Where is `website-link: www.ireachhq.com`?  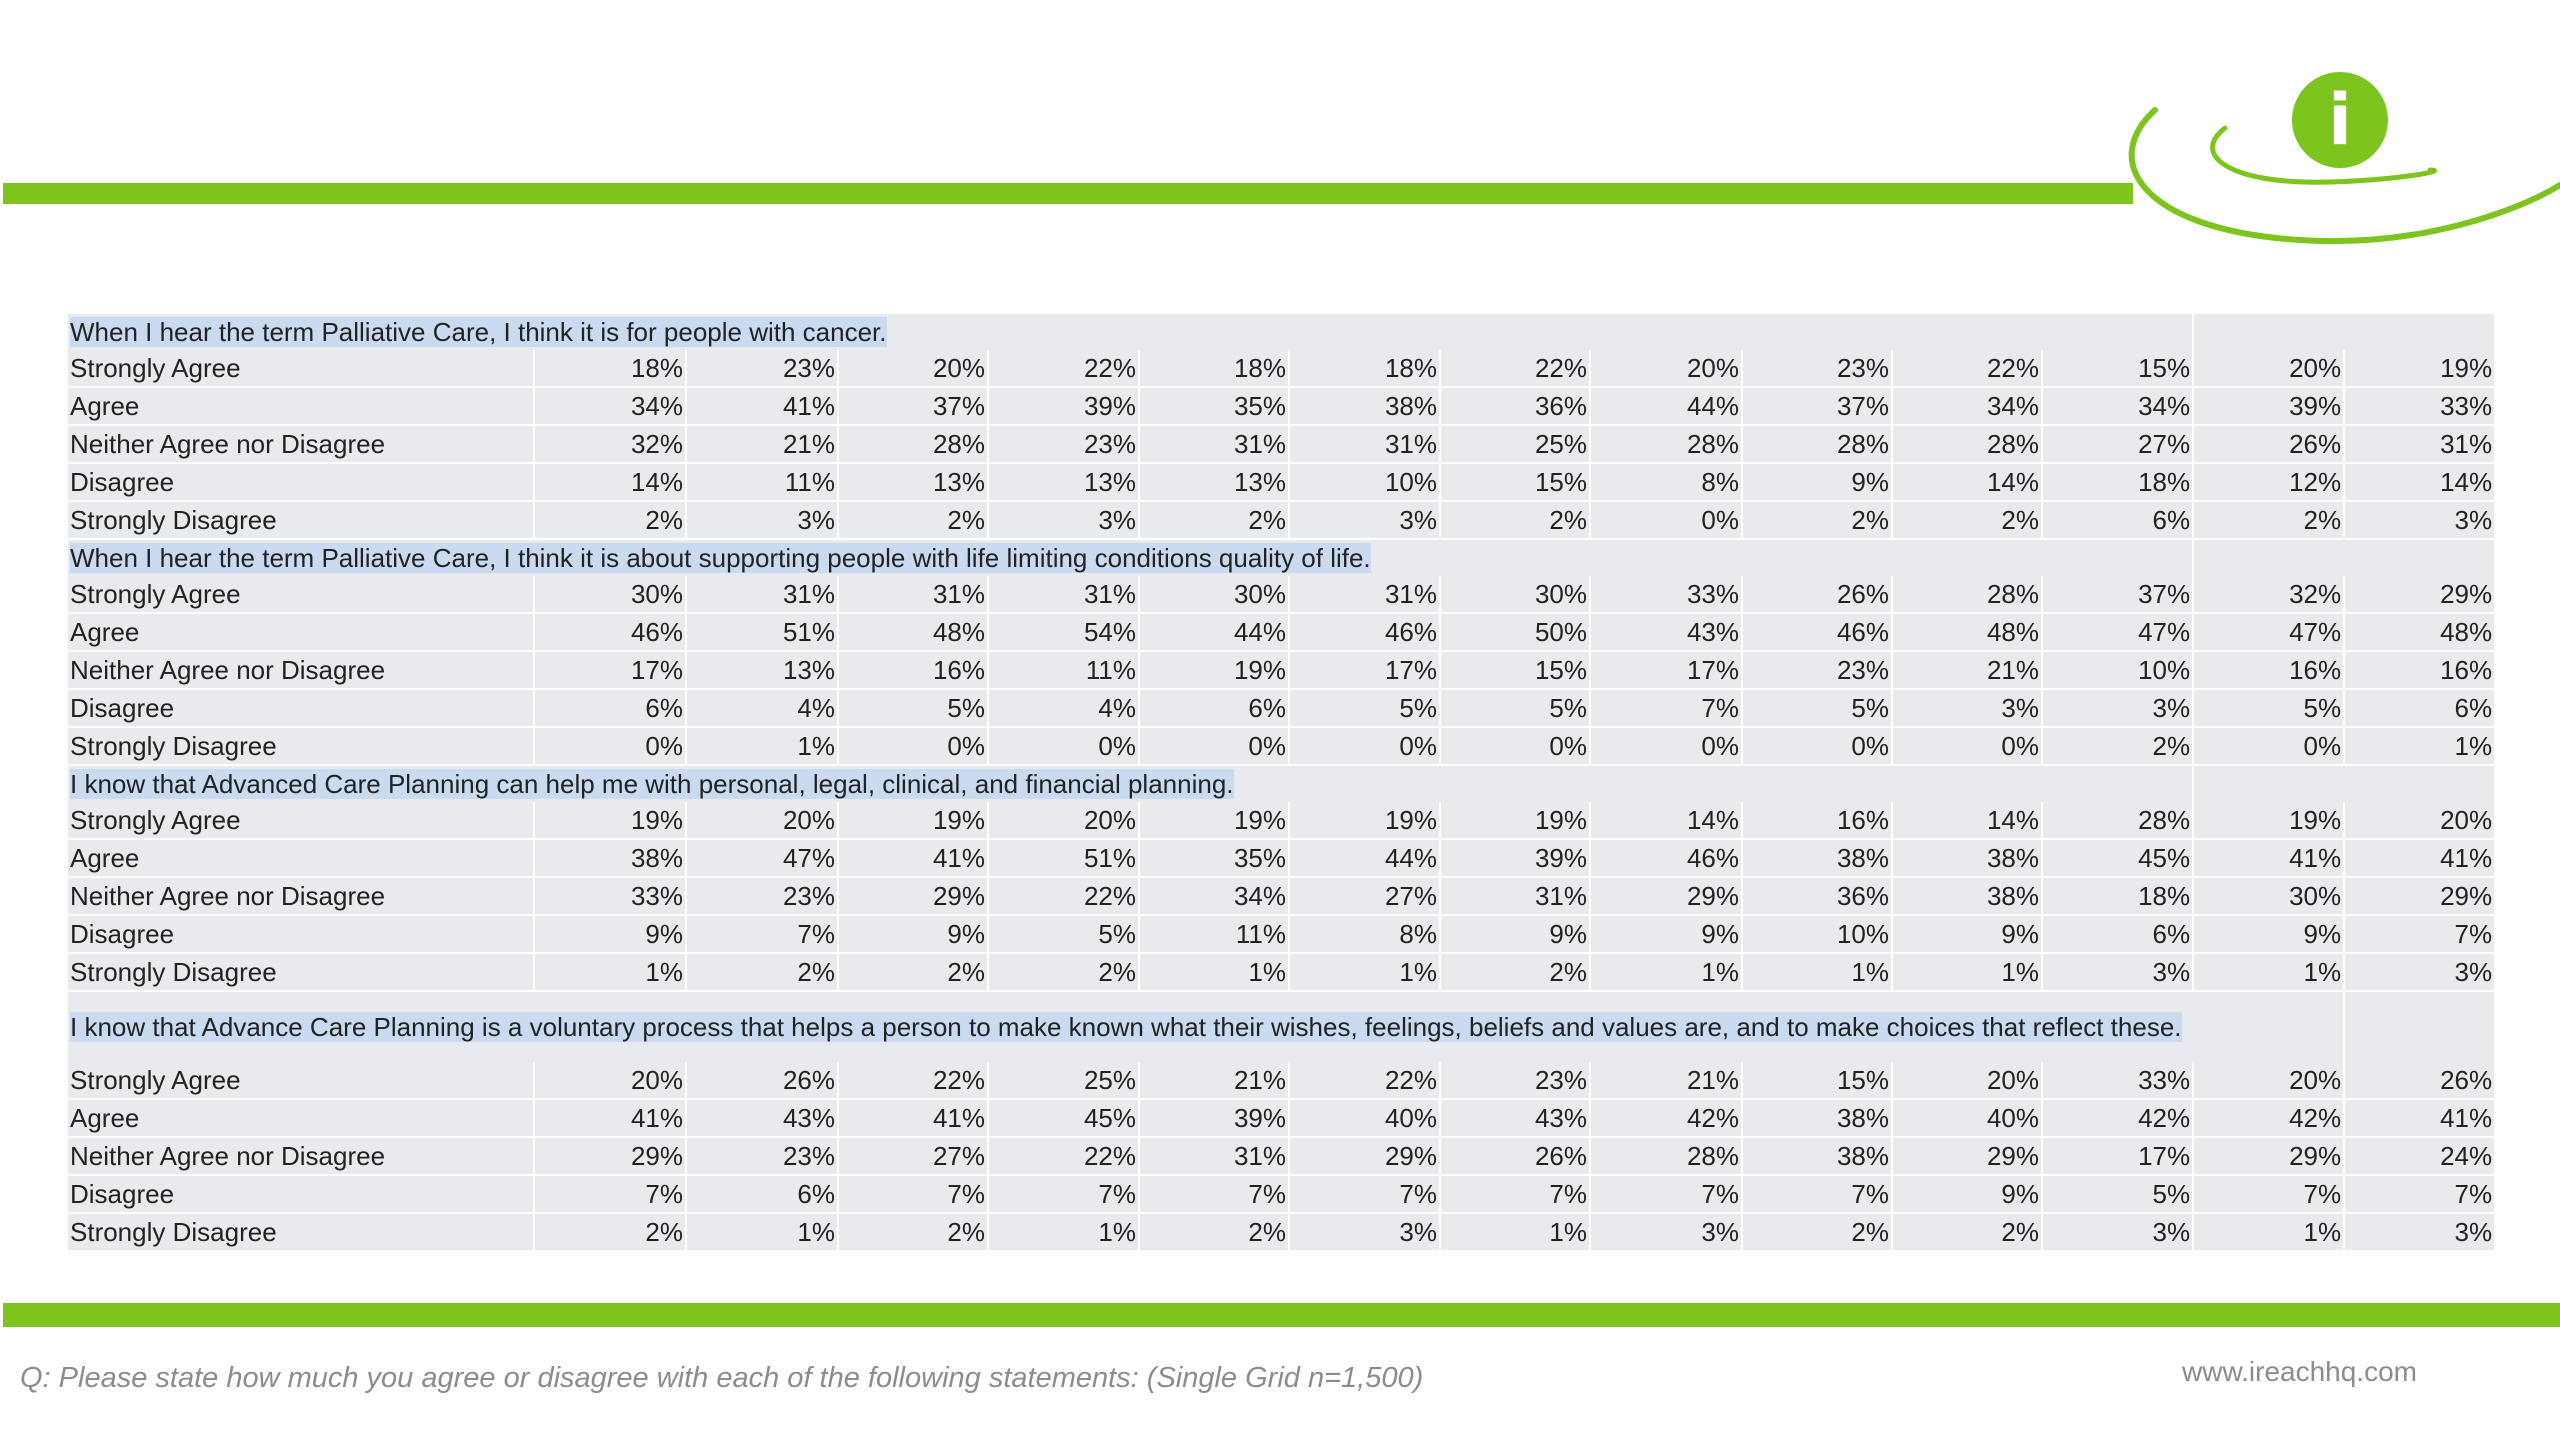
website-link: www.ireachhq.com is located at coordinates (2299, 1371).